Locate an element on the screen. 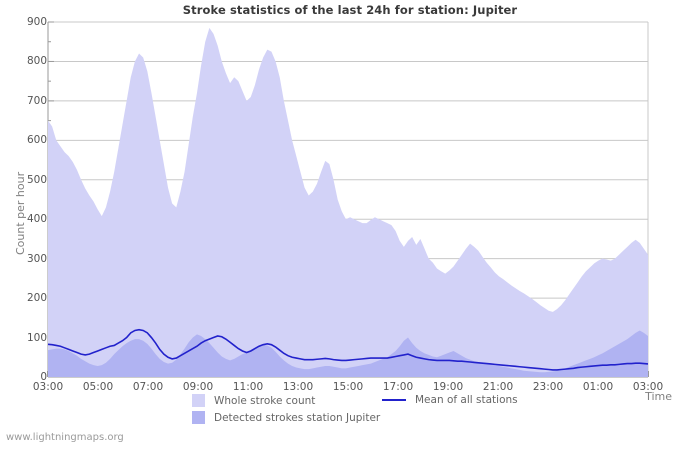 This screenshot has height=450, width=700. ytick-label-100: 100 is located at coordinates (36, 337).